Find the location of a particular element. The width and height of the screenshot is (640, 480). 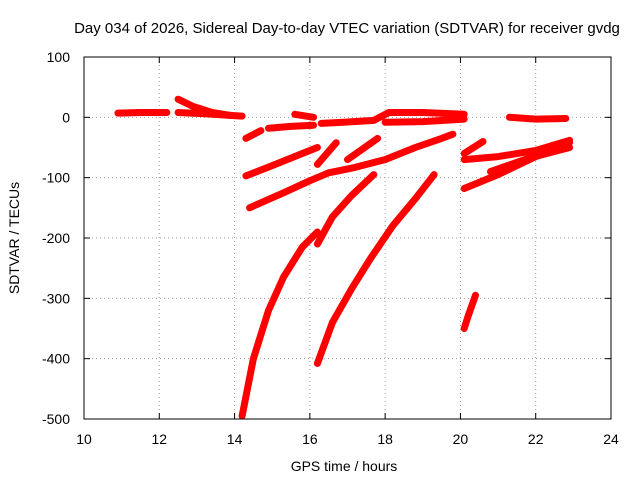

y-tick-label: 100 is located at coordinates (59, 57).